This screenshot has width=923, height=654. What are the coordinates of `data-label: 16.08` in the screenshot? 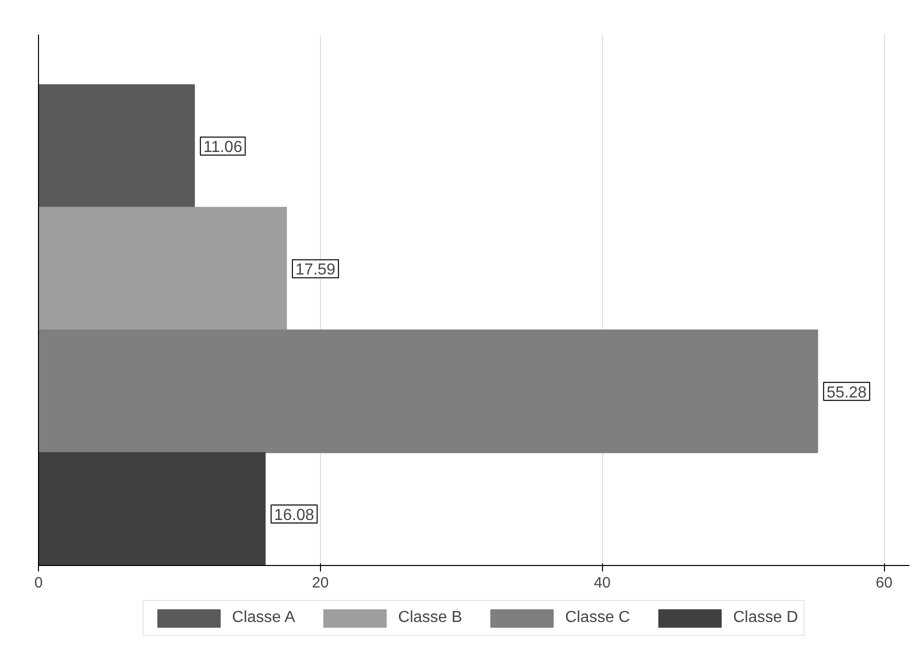 It's located at (294, 515).